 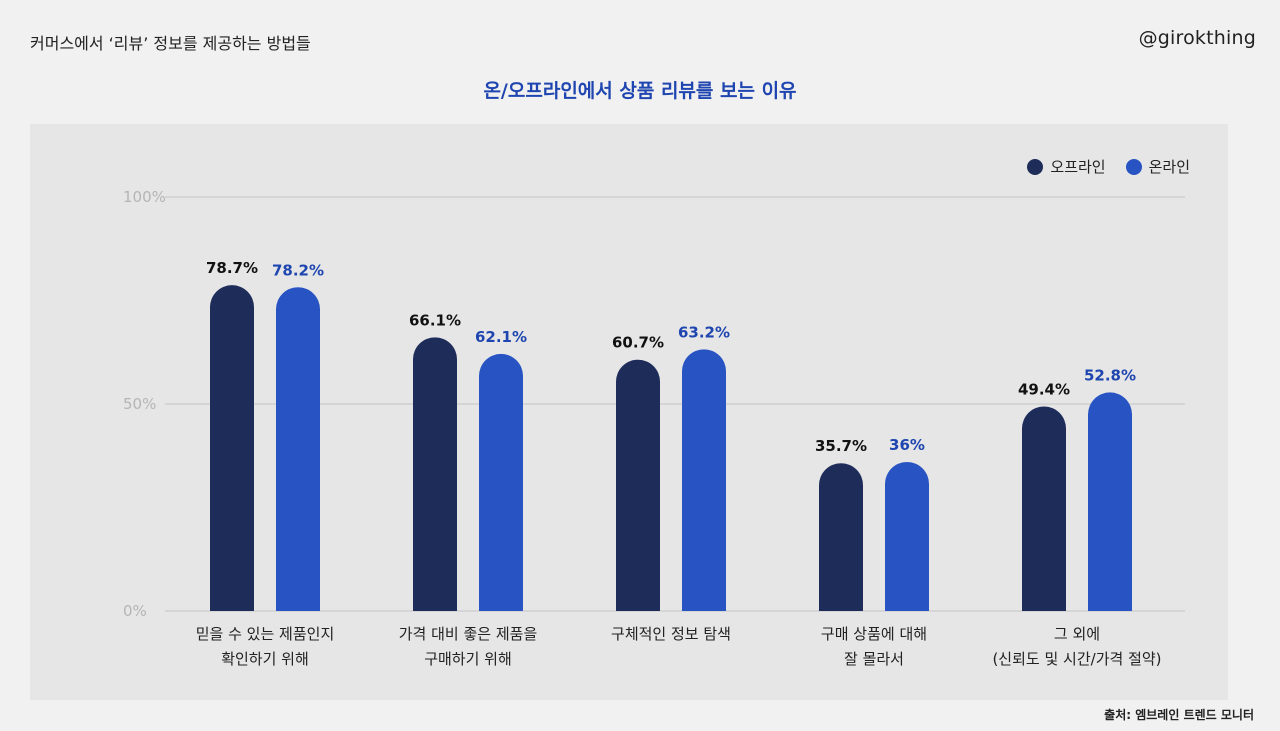 I want to click on category-label: (신뢰도 및 시간/가격 절약), so click(x=1076, y=659).